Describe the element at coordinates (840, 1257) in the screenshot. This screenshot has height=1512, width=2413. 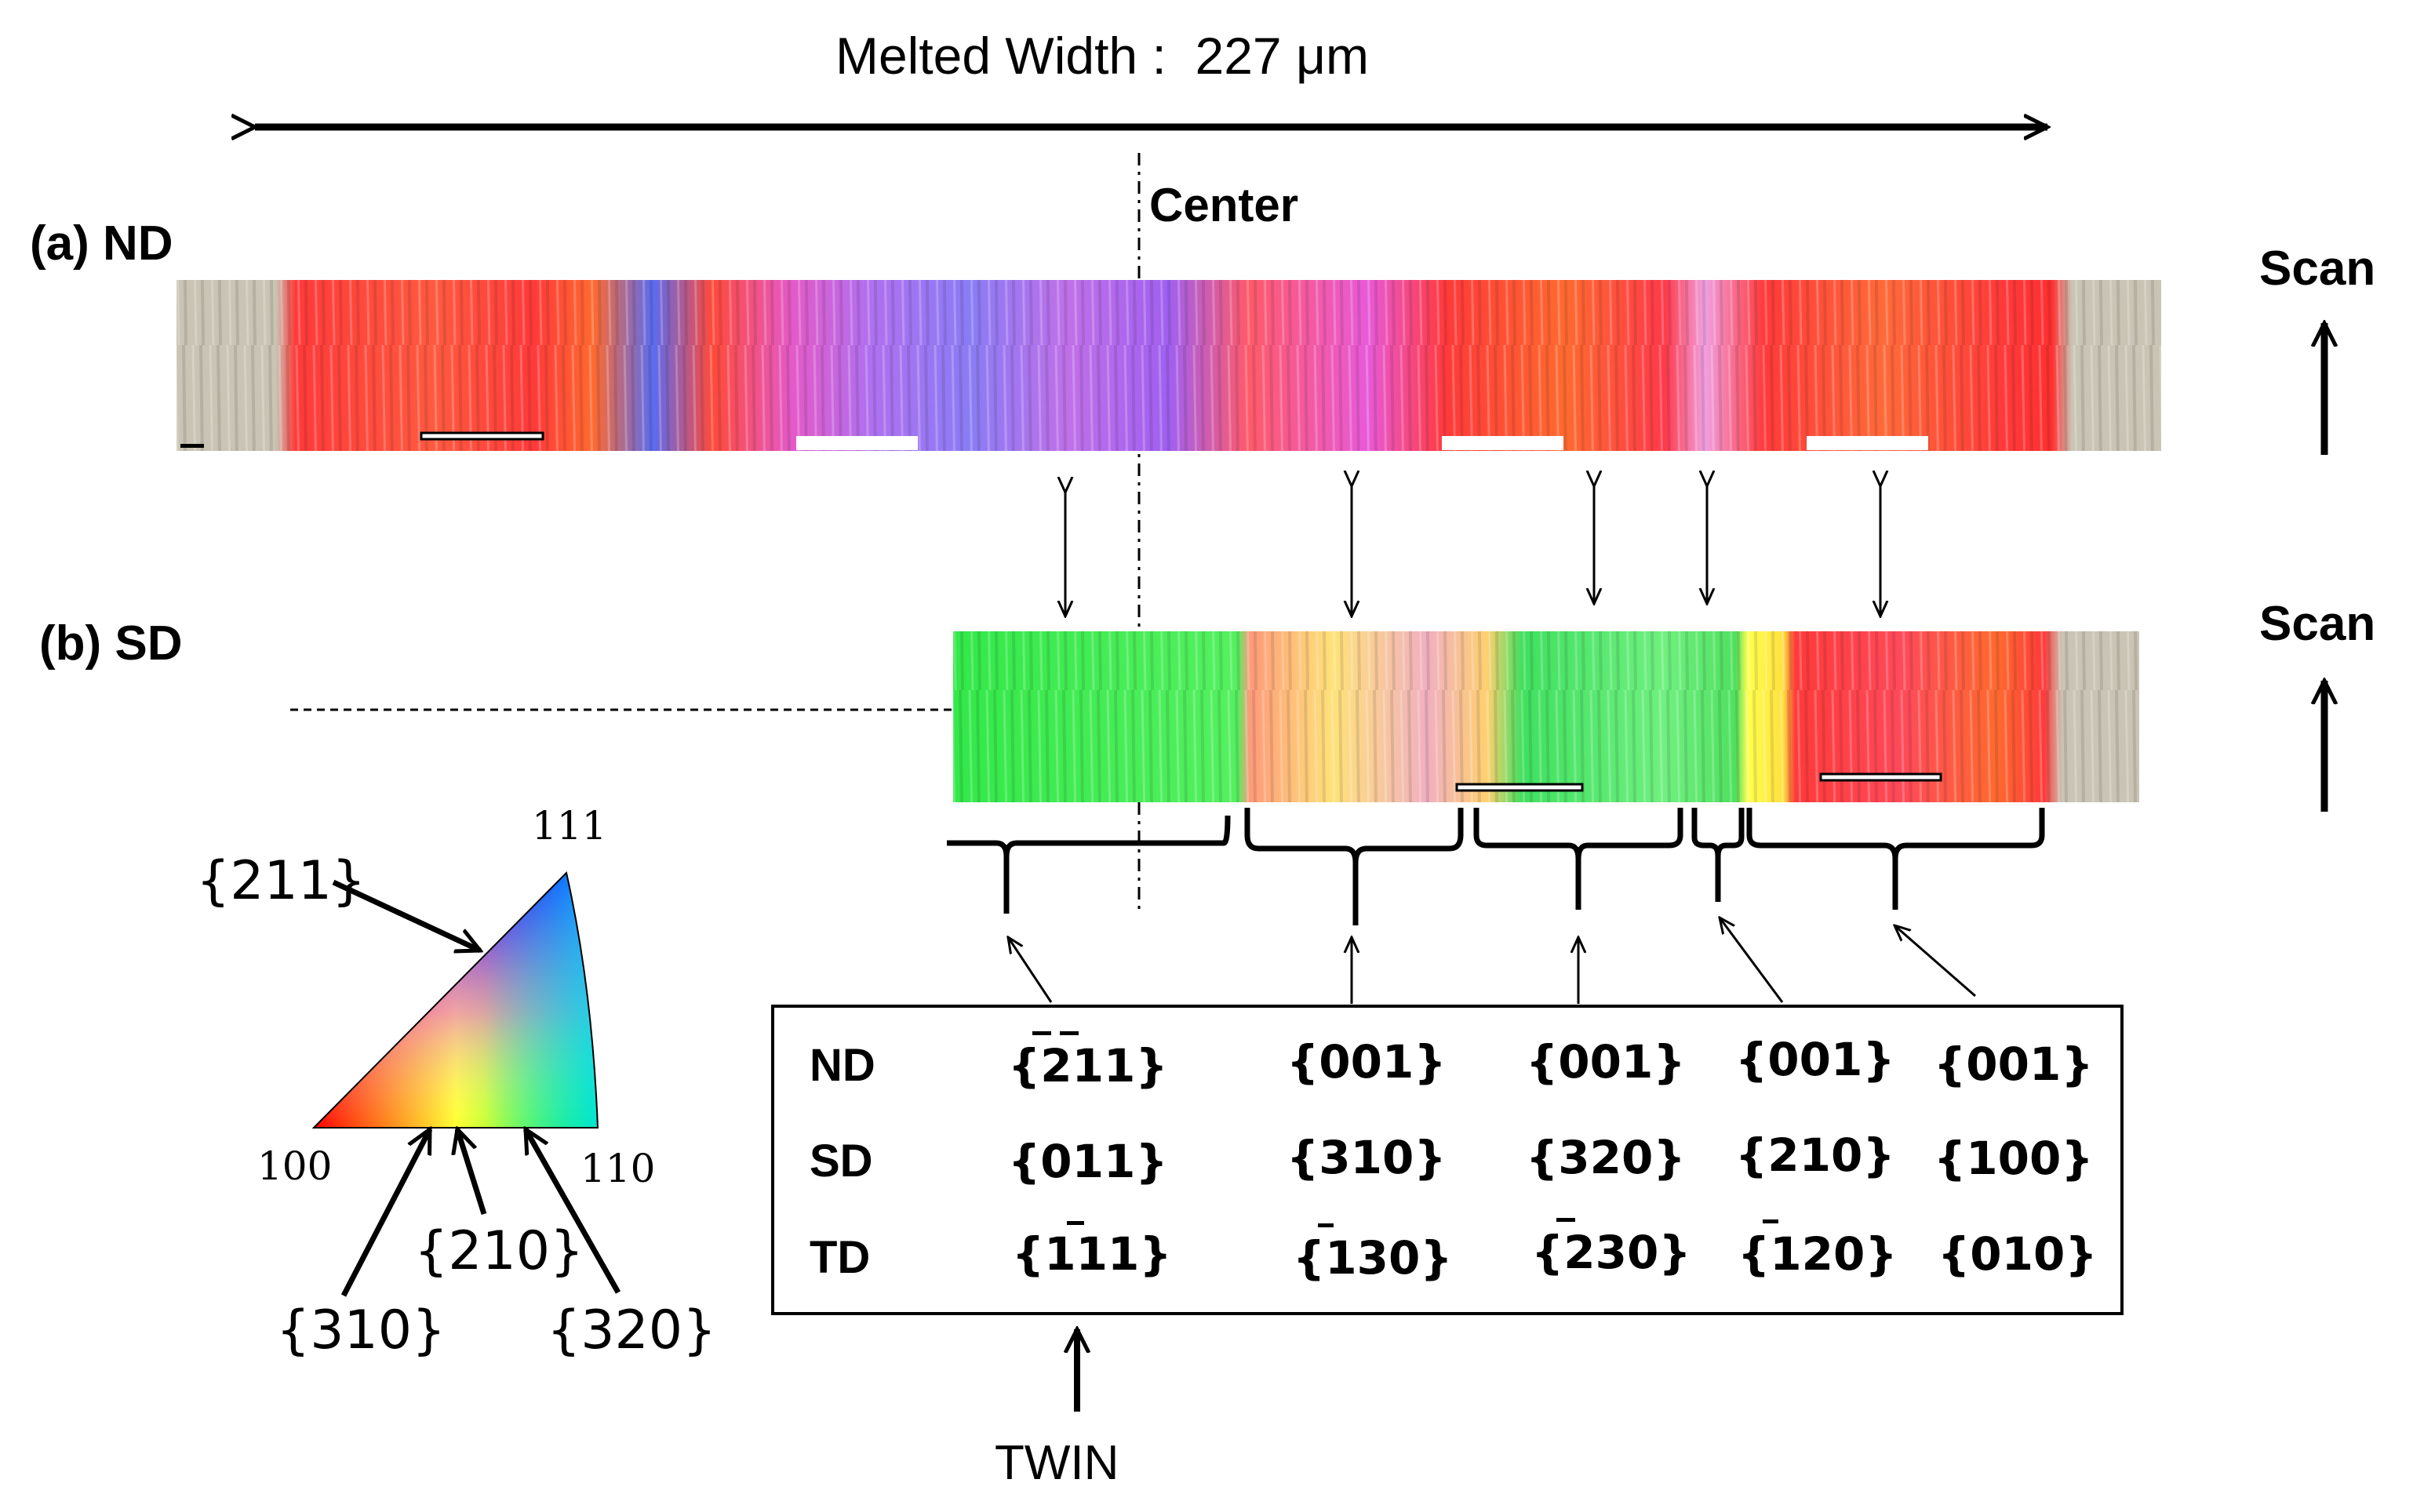
I see `row-header-td: TD` at that location.